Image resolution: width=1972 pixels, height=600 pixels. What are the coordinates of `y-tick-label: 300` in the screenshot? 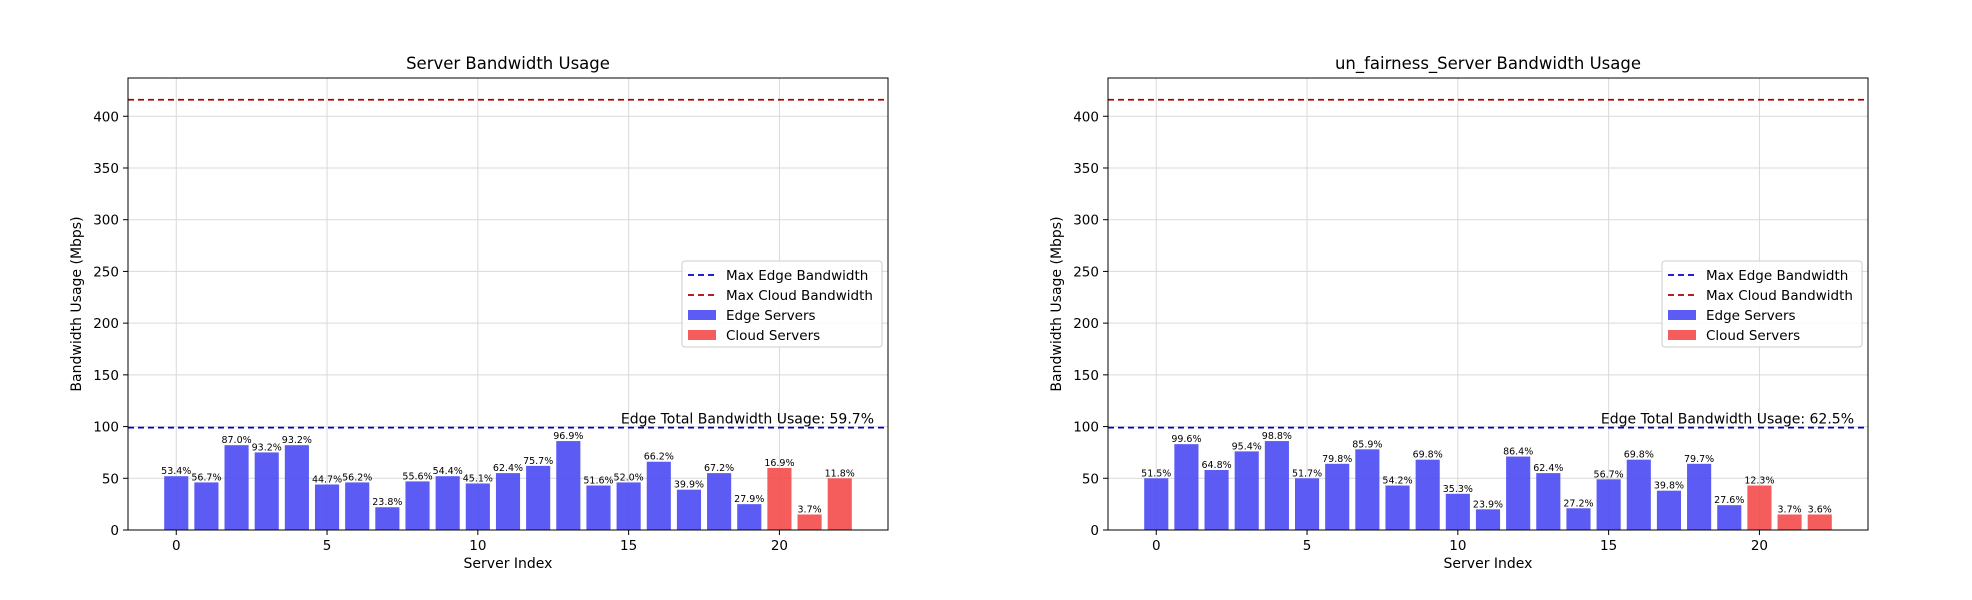 It's located at (1086, 221).